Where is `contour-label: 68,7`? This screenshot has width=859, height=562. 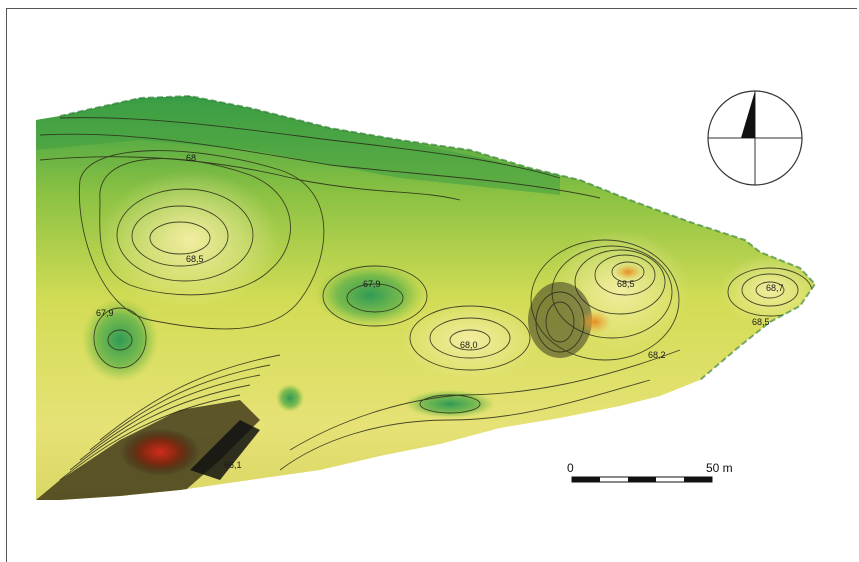 contour-label: 68,7 is located at coordinates (775, 288).